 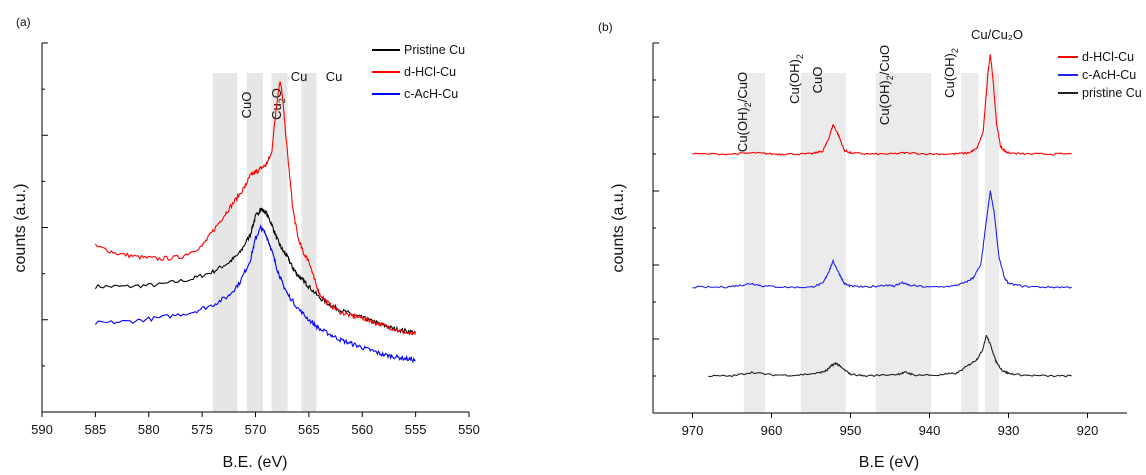 I want to click on x-ticks-a: 590 585 580 575 570 565 560 555 550, so click(x=255, y=424).